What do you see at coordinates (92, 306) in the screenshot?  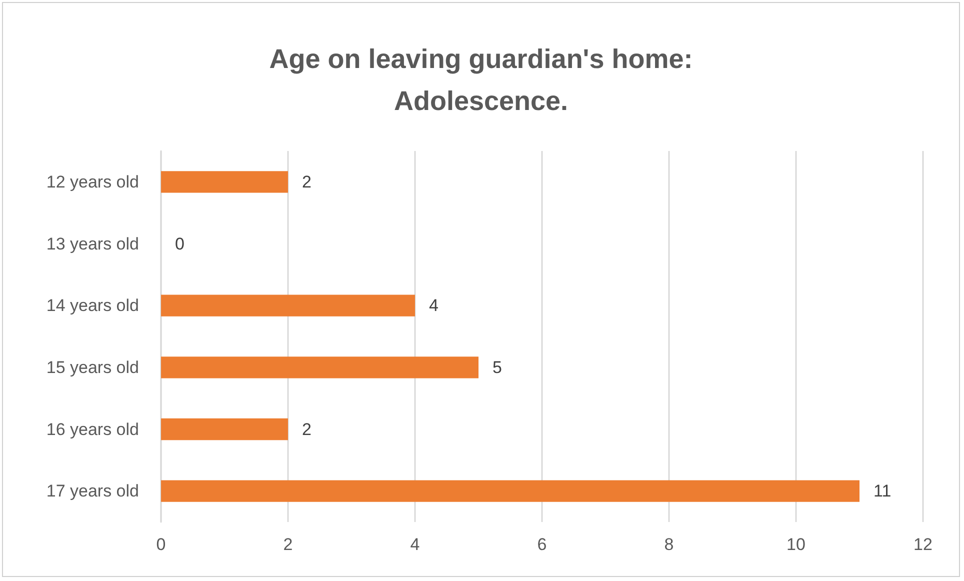 I see `y-tick-label: 14 years old` at bounding box center [92, 306].